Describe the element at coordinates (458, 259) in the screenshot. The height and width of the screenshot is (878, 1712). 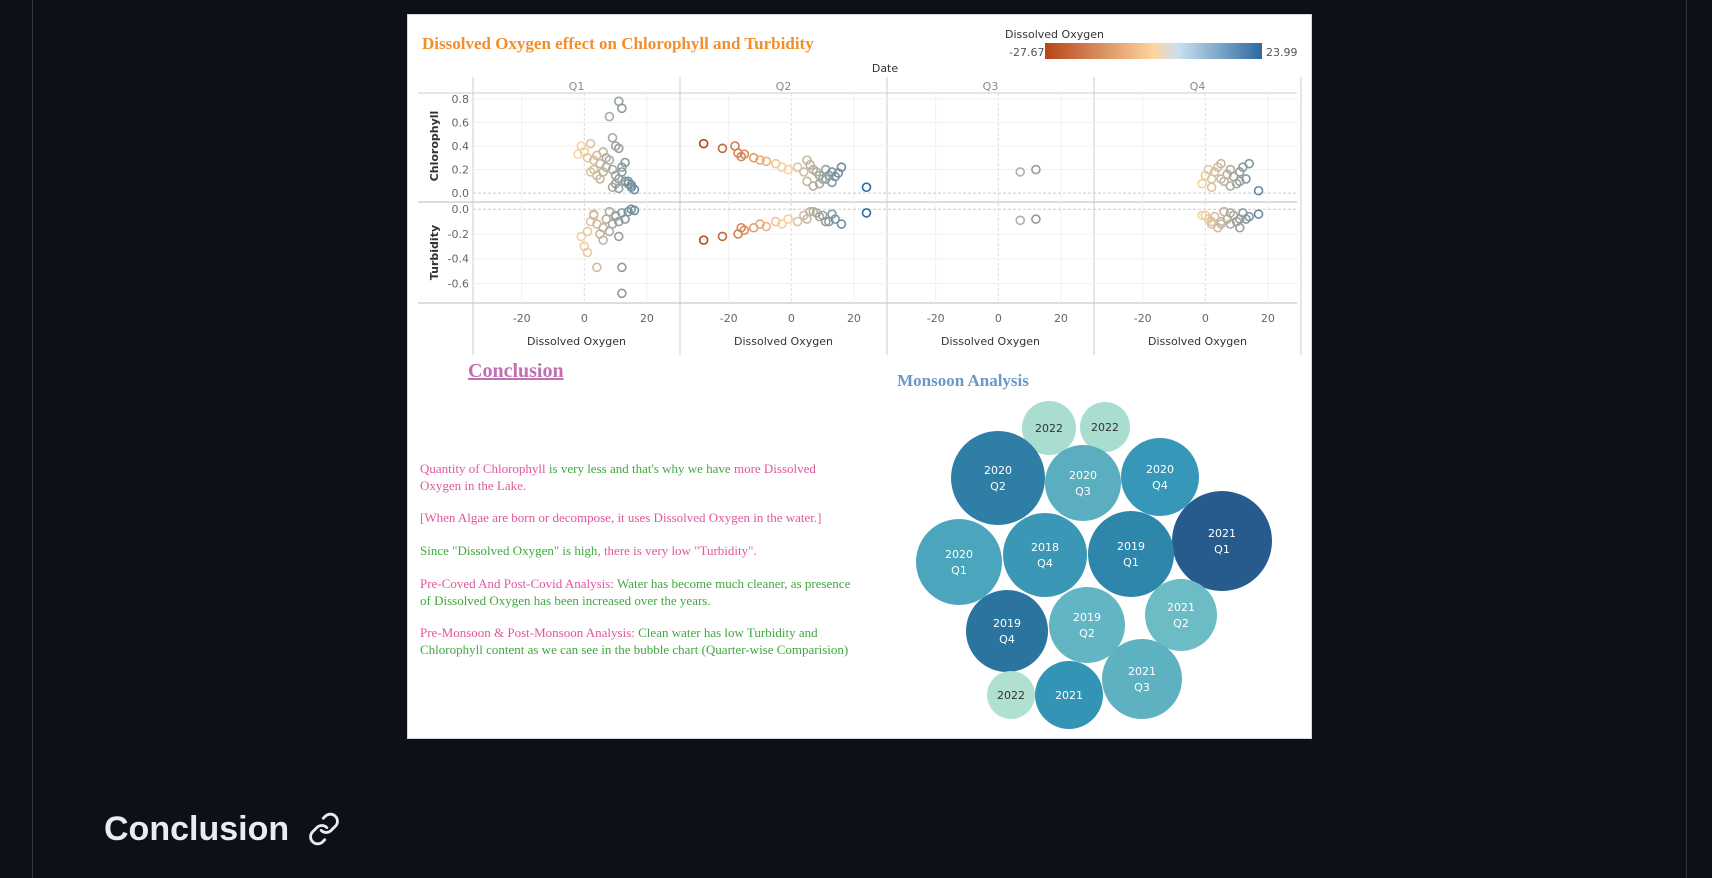
I see `y-tick-label: -0.4` at that location.